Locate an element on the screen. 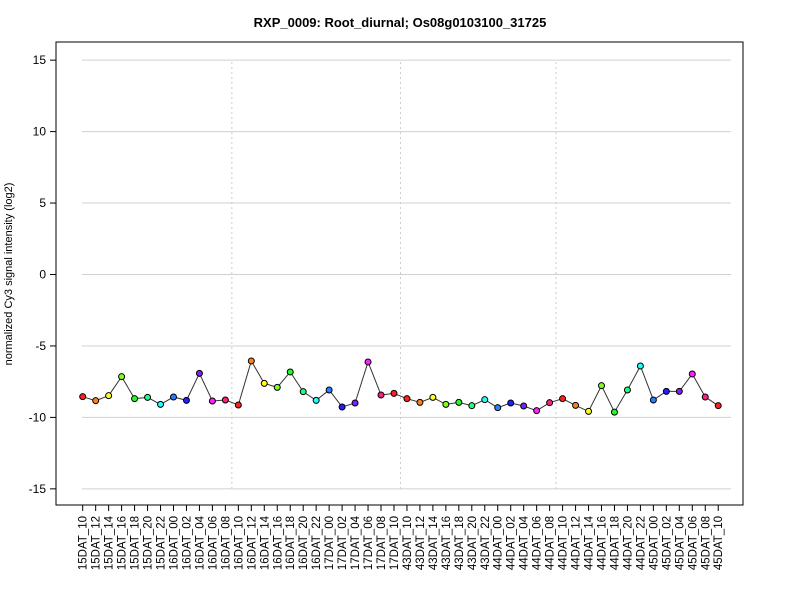  y-tick-label: 5 is located at coordinates (42, 203).